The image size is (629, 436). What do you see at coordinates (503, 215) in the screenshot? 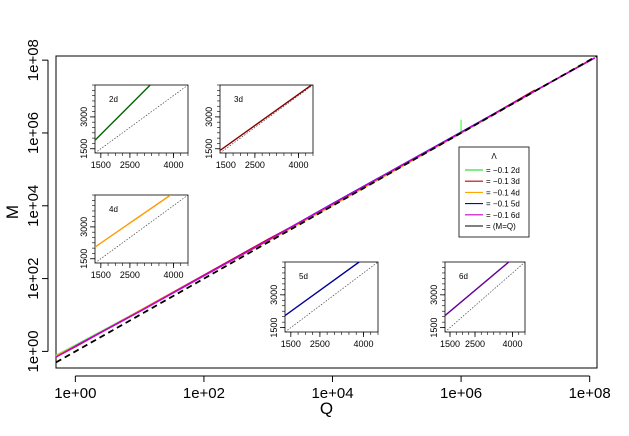
I see `legend-label: = −0.1 6d` at bounding box center [503, 215].